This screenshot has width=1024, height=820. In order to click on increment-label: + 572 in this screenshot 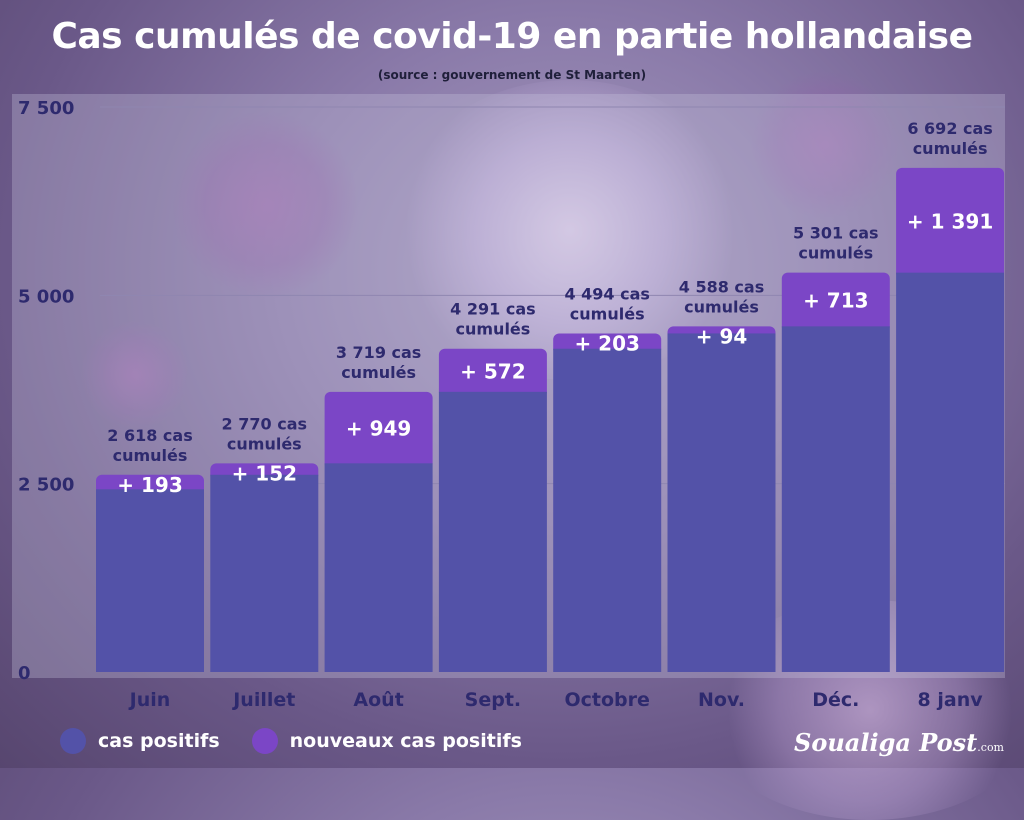, I will do `click(492, 371)`.